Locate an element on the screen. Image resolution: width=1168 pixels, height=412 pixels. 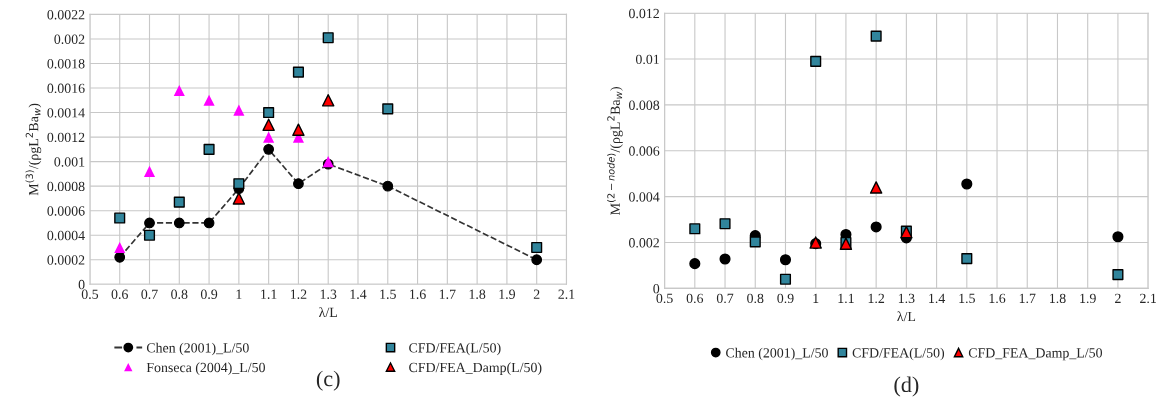
y-axis-title: M$^{(3)}$/(ρgL$^{2}$Ba$_{w}$) is located at coordinates (33, 149).